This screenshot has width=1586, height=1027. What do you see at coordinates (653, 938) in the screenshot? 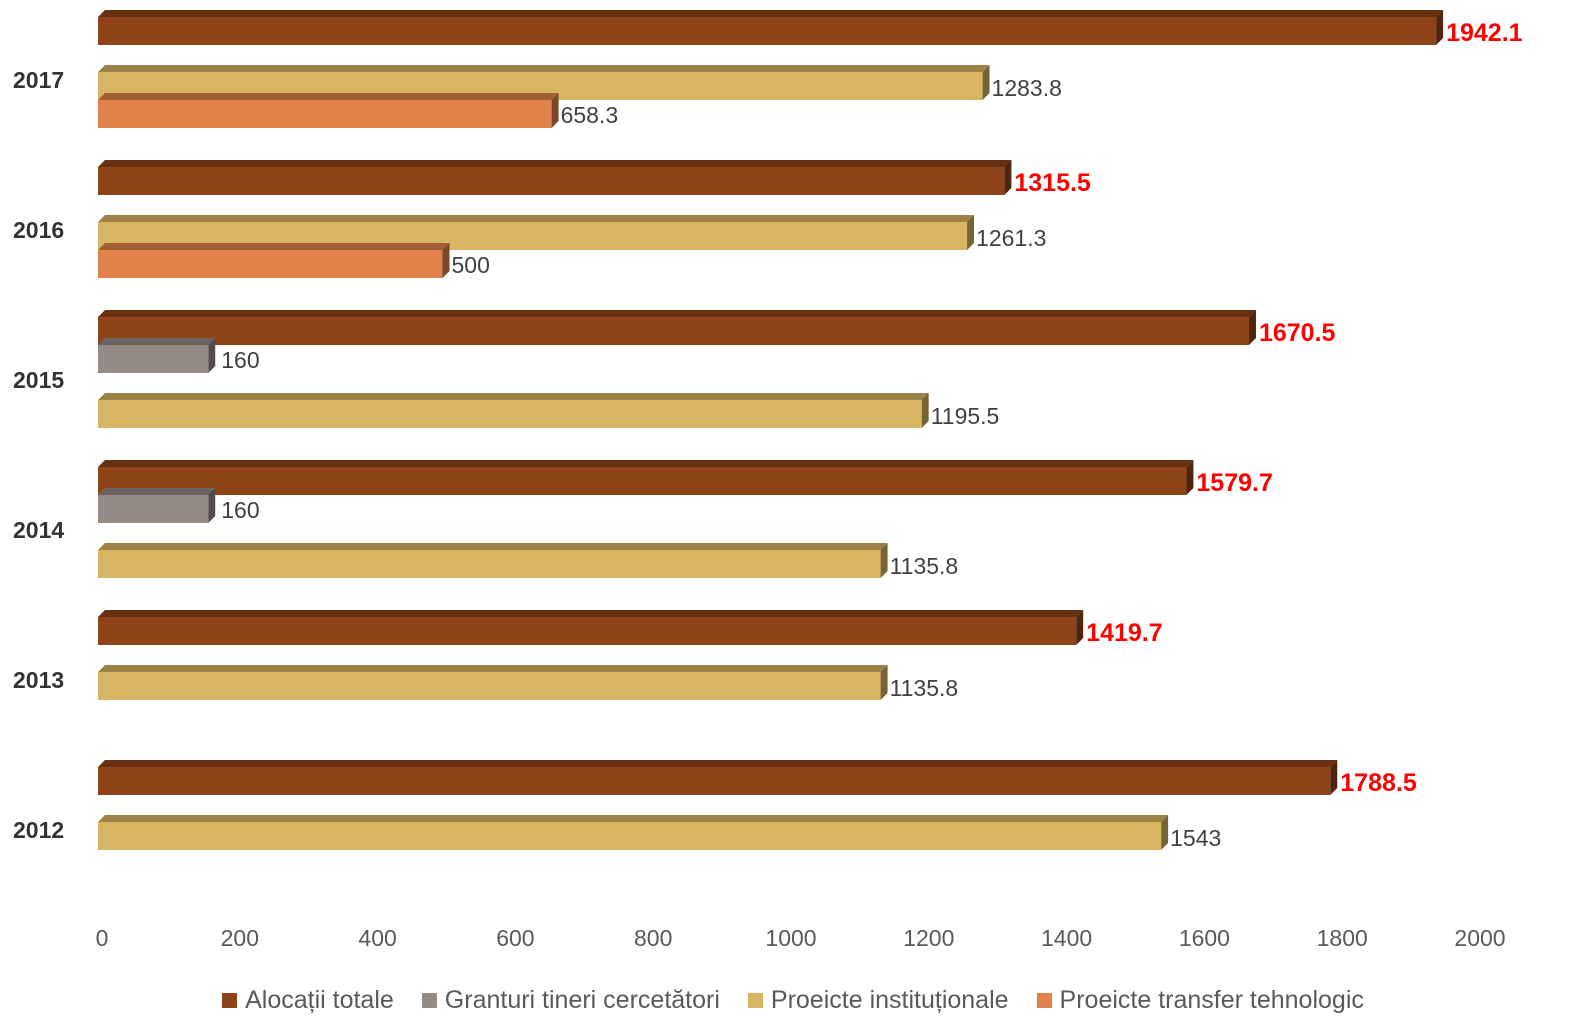
I see `x-tick-label-800: 800` at bounding box center [653, 938].